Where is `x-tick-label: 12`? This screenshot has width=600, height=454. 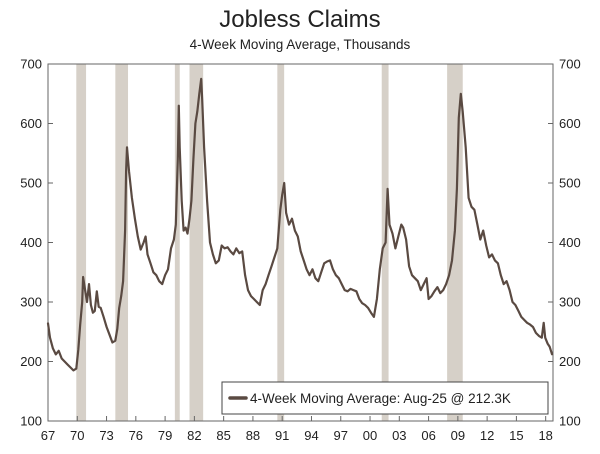 x-tick-label: 12 is located at coordinates (487, 435).